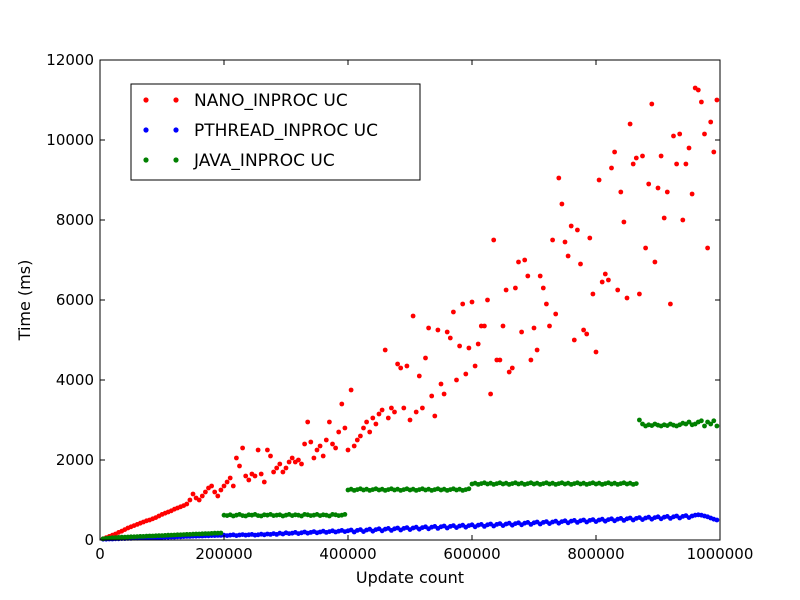 The height and width of the screenshot is (600, 800). Describe the element at coordinates (720, 554) in the screenshot. I see `x-tick-label: 1000000` at that location.